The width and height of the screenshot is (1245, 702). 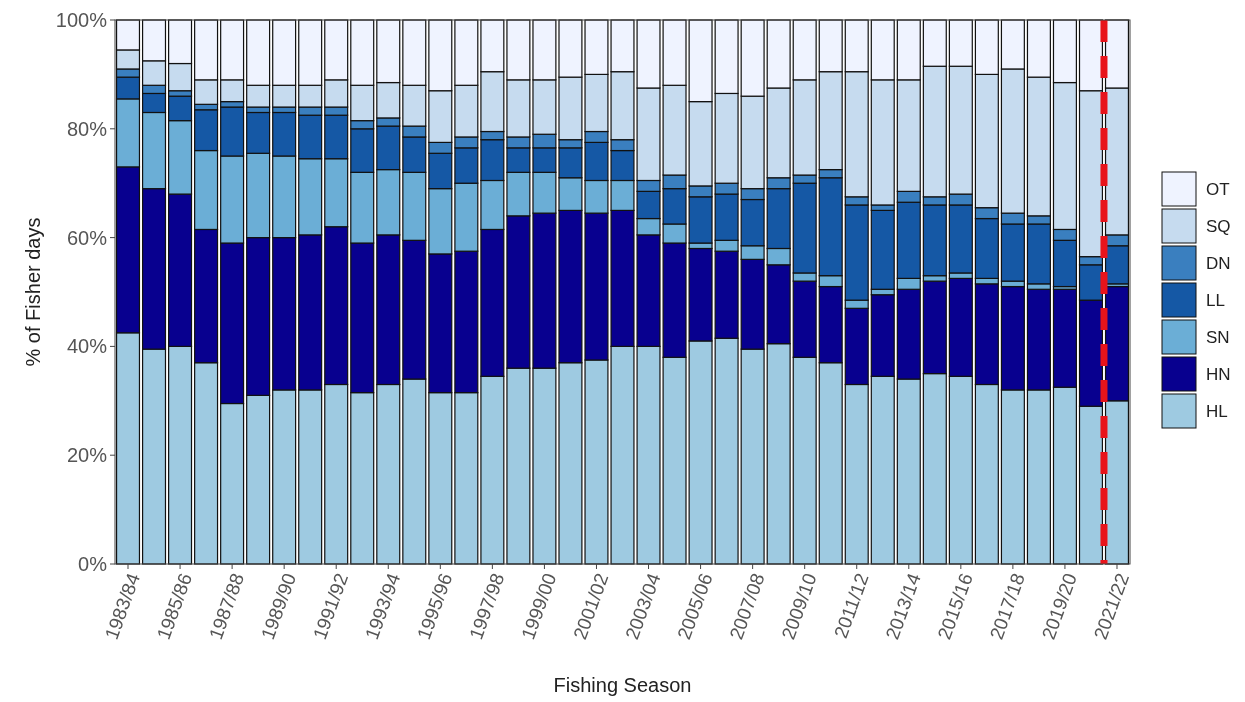 I want to click on y-tick-label: 20%, so click(x=87, y=455).